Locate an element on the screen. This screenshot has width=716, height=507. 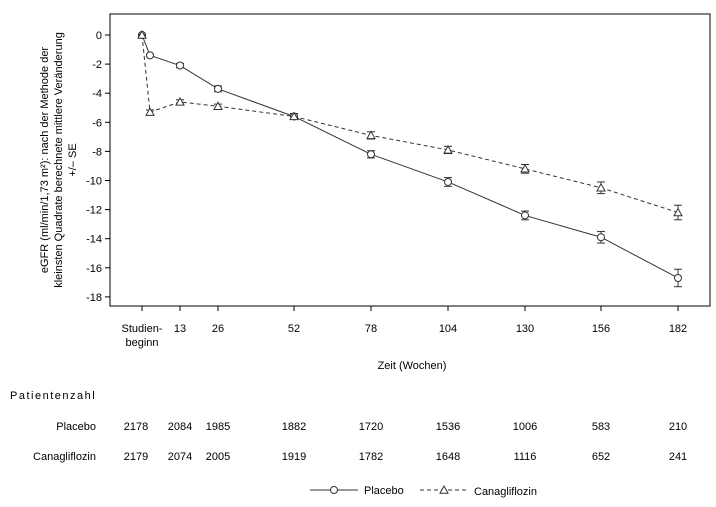
y-tick-label: -6 is located at coordinates (97, 123).